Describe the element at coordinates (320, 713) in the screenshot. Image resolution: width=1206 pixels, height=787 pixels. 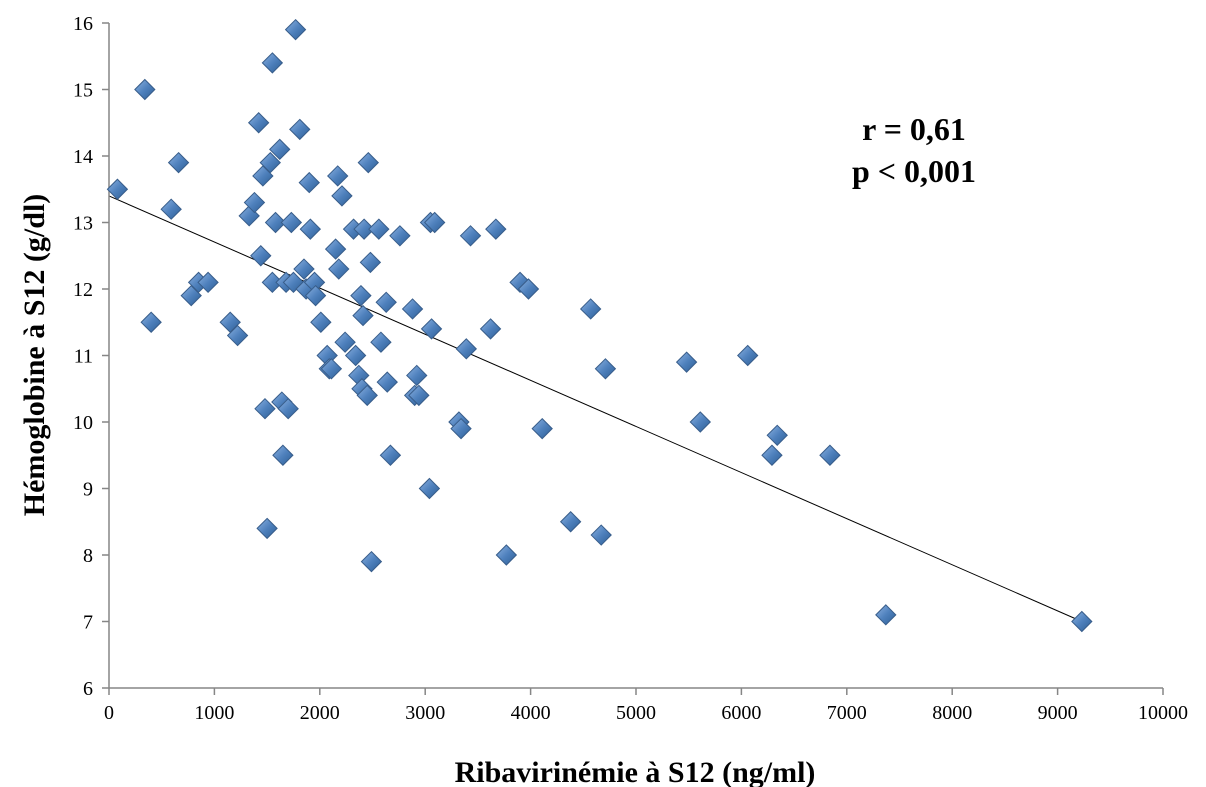
I see `x-tick-label: 2000` at that location.